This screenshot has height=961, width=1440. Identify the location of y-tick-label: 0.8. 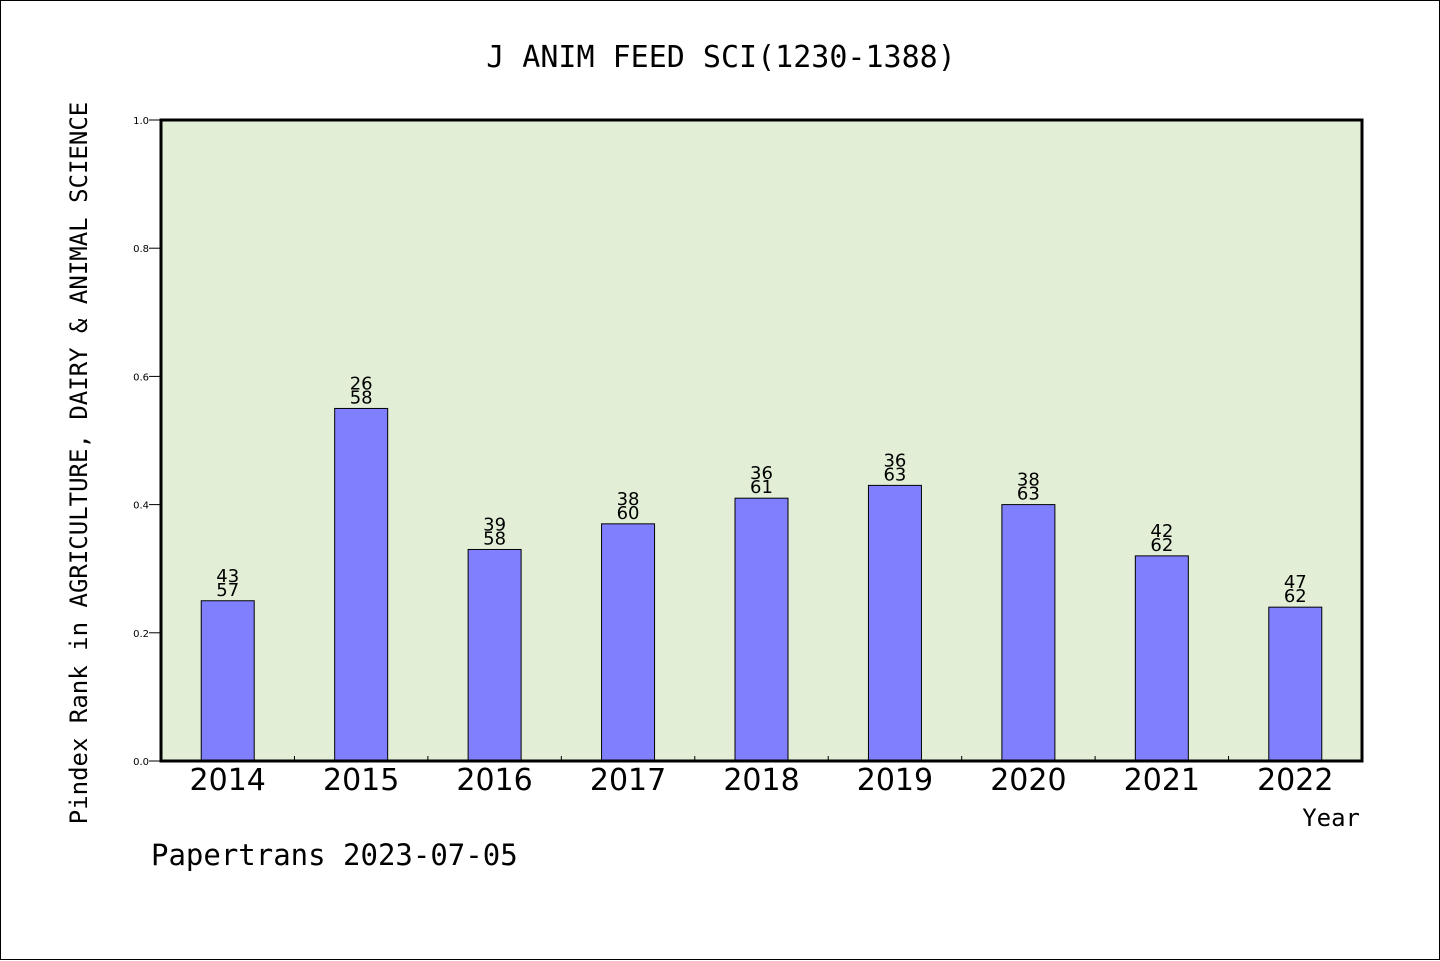
(141, 249).